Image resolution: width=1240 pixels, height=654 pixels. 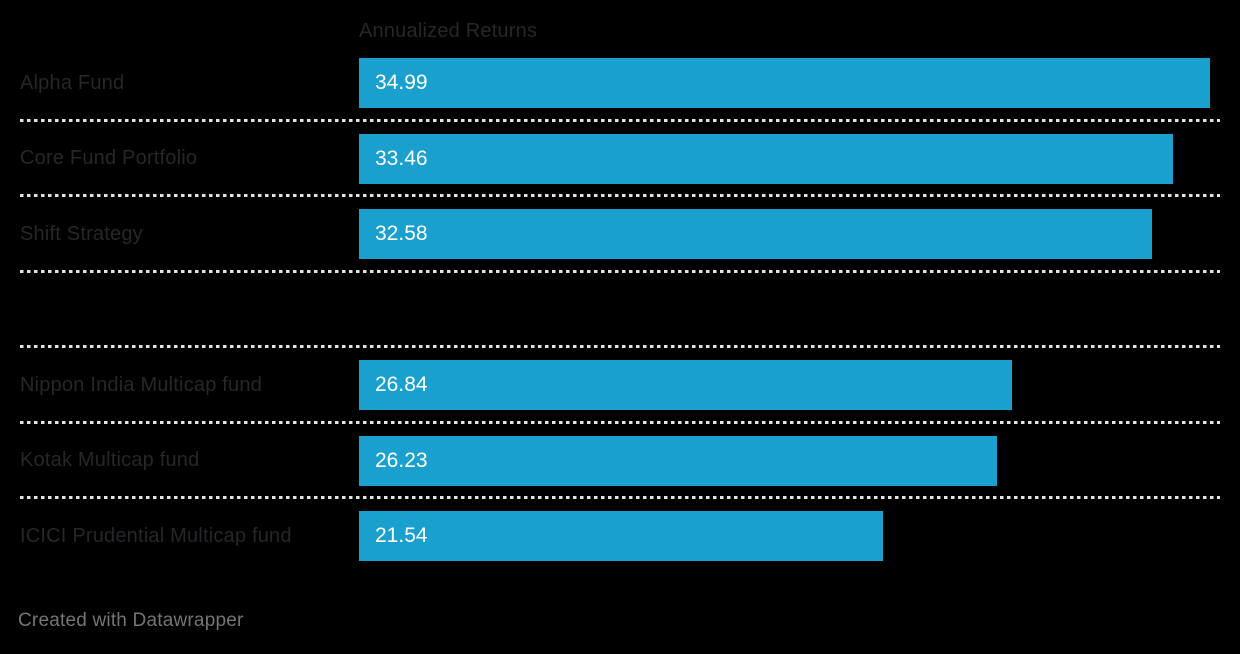 What do you see at coordinates (448, 31) in the screenshot?
I see `column-header: Annualized Returns` at bounding box center [448, 31].